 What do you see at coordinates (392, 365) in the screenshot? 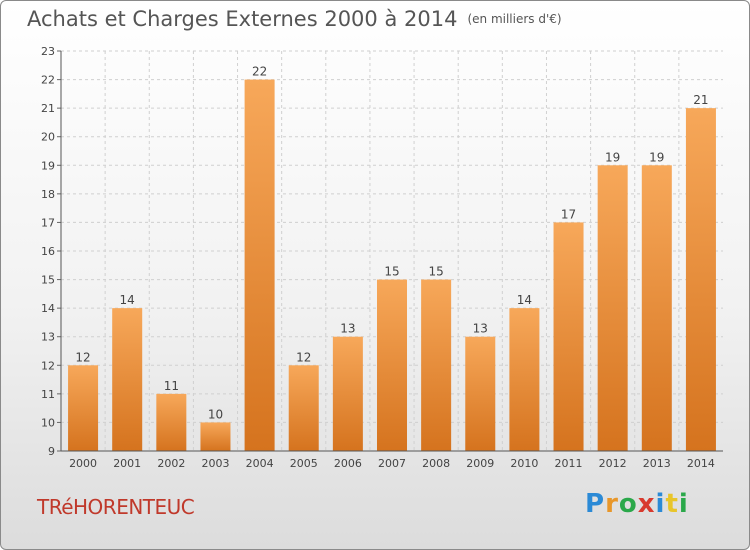
I see `bar-2007` at bounding box center [392, 365].